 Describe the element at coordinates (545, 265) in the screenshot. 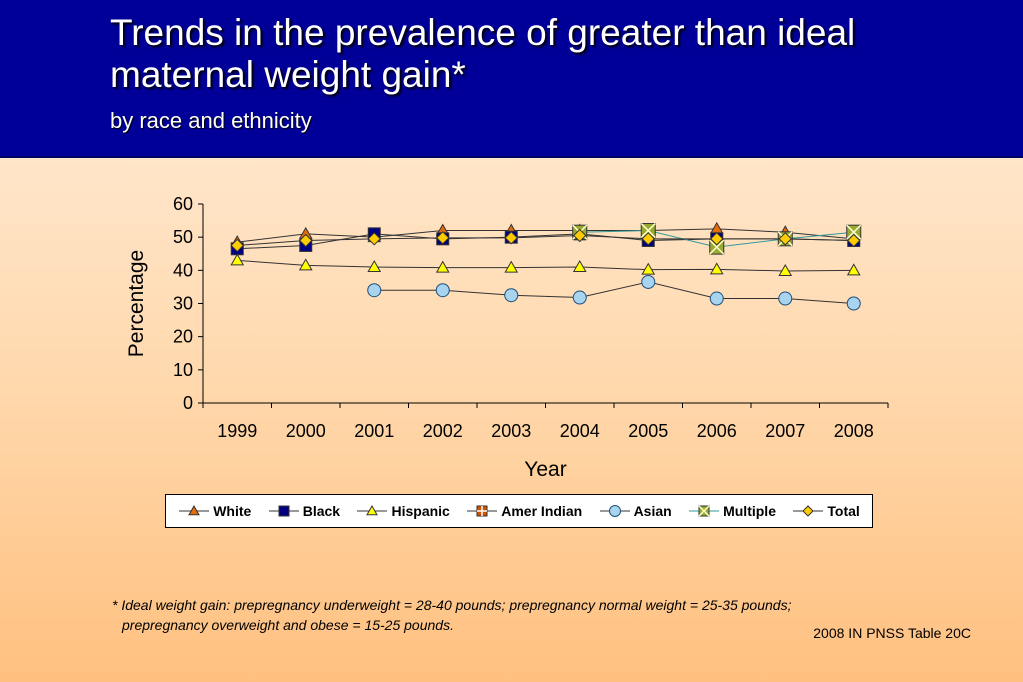

I see `series-line-hispanic` at that location.